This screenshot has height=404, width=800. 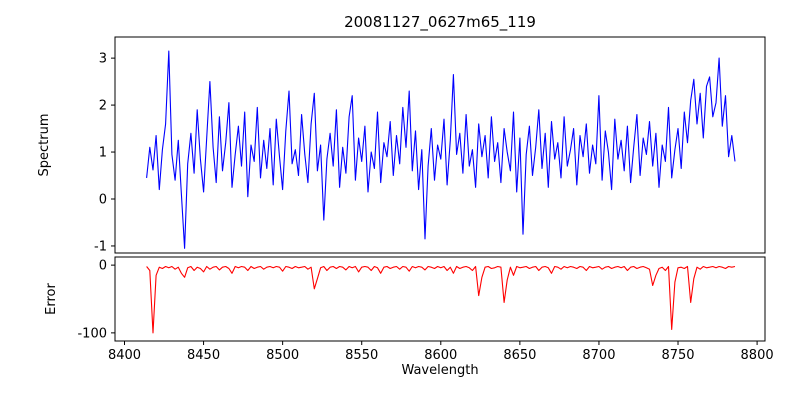 What do you see at coordinates (440, 355) in the screenshot?
I see `error-xtick-label: 8600` at bounding box center [440, 355].